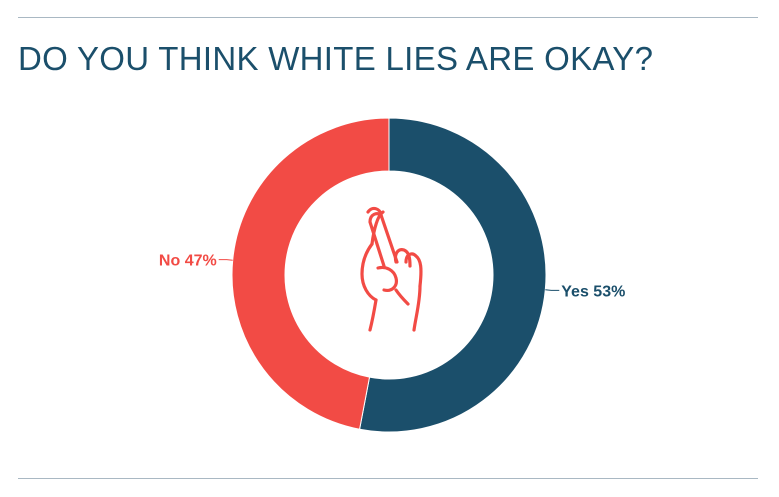 This screenshot has width=779, height=497. Describe the element at coordinates (388, 17) in the screenshot. I see `top-divider` at that location.